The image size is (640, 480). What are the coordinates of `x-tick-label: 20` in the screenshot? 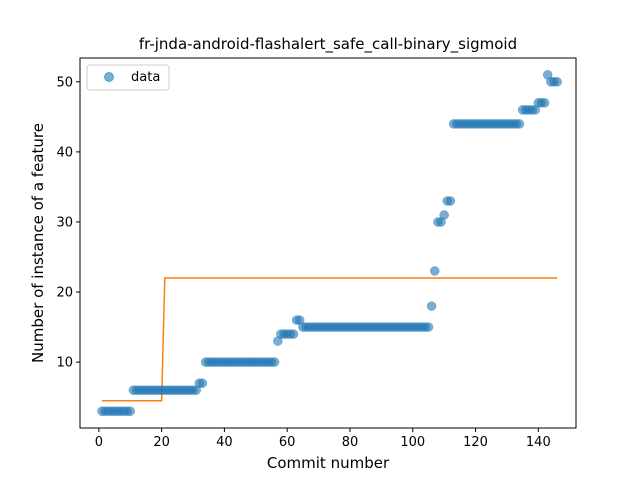 It's located at (161, 442).